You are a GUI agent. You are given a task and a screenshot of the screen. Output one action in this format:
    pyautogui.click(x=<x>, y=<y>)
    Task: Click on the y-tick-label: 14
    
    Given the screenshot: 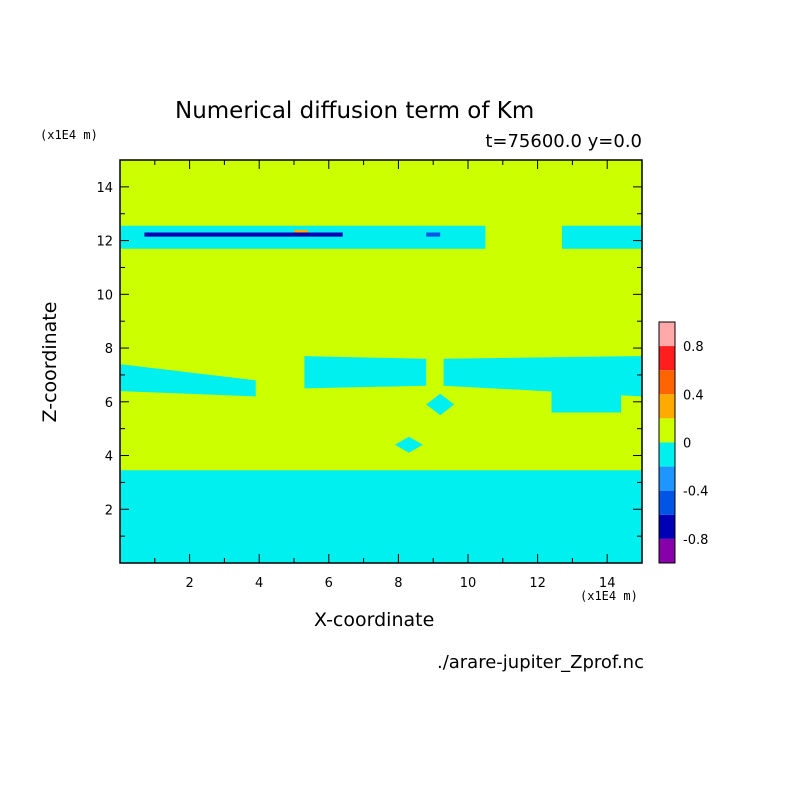 What is the action you would take?
    pyautogui.click(x=104, y=188)
    